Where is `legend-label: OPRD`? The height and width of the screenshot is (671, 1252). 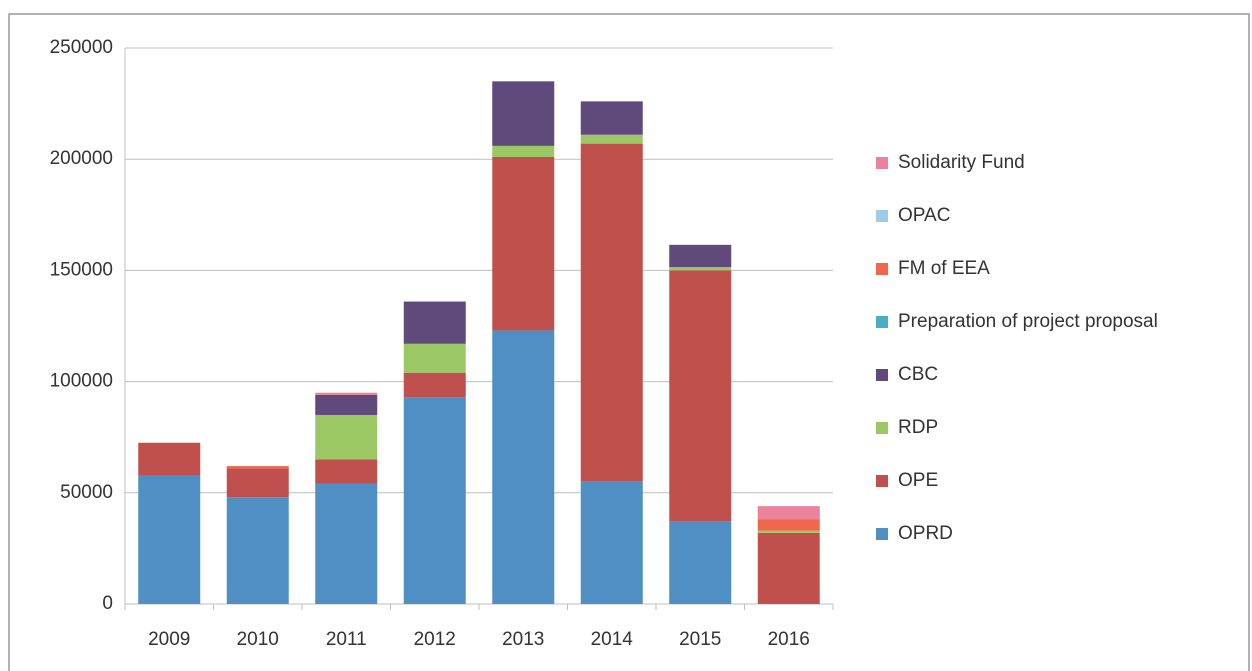
legend-label: OPRD is located at coordinates (925, 533).